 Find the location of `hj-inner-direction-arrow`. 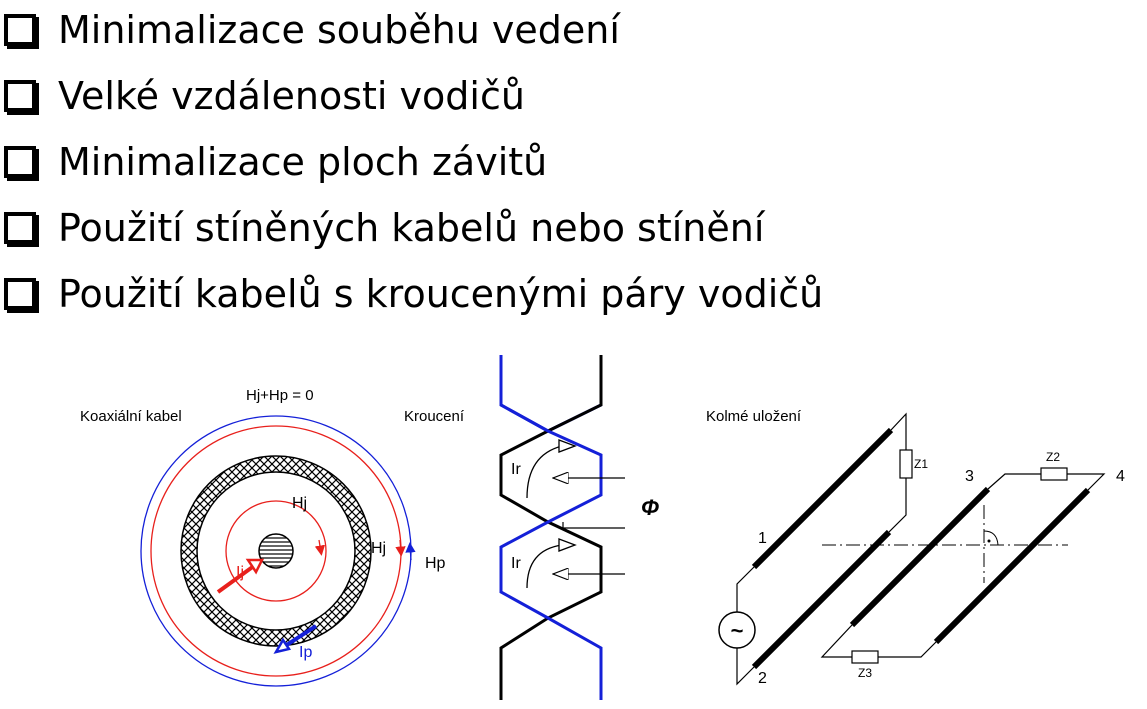

hj-inner-direction-arrow is located at coordinates (320, 547).